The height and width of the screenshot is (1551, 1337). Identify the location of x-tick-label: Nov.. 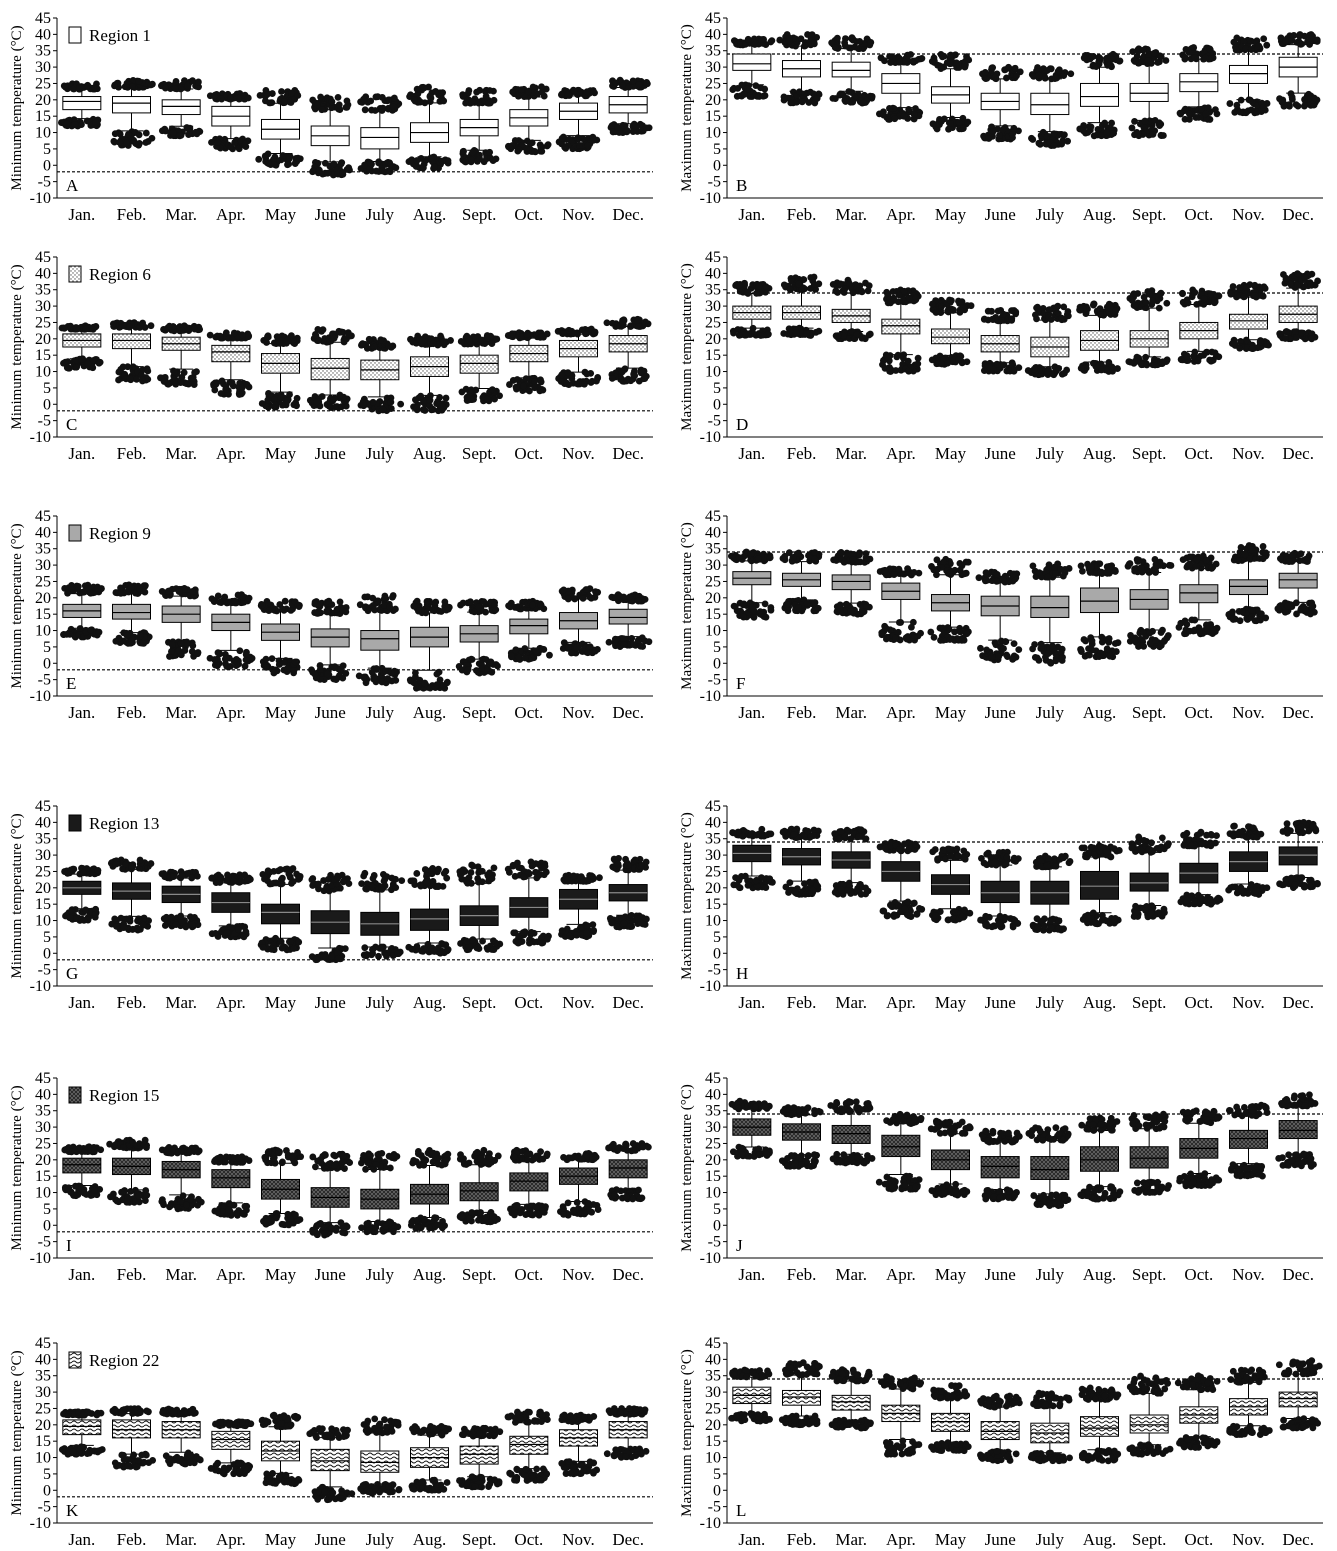
(1248, 453).